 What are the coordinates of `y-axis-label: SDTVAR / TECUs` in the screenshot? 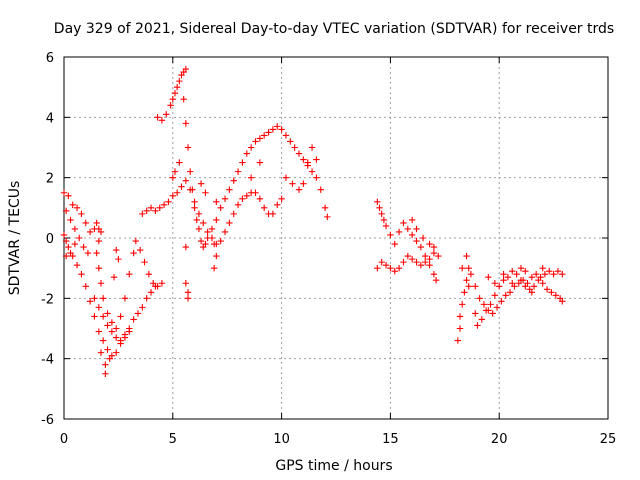 It's located at (15, 238).